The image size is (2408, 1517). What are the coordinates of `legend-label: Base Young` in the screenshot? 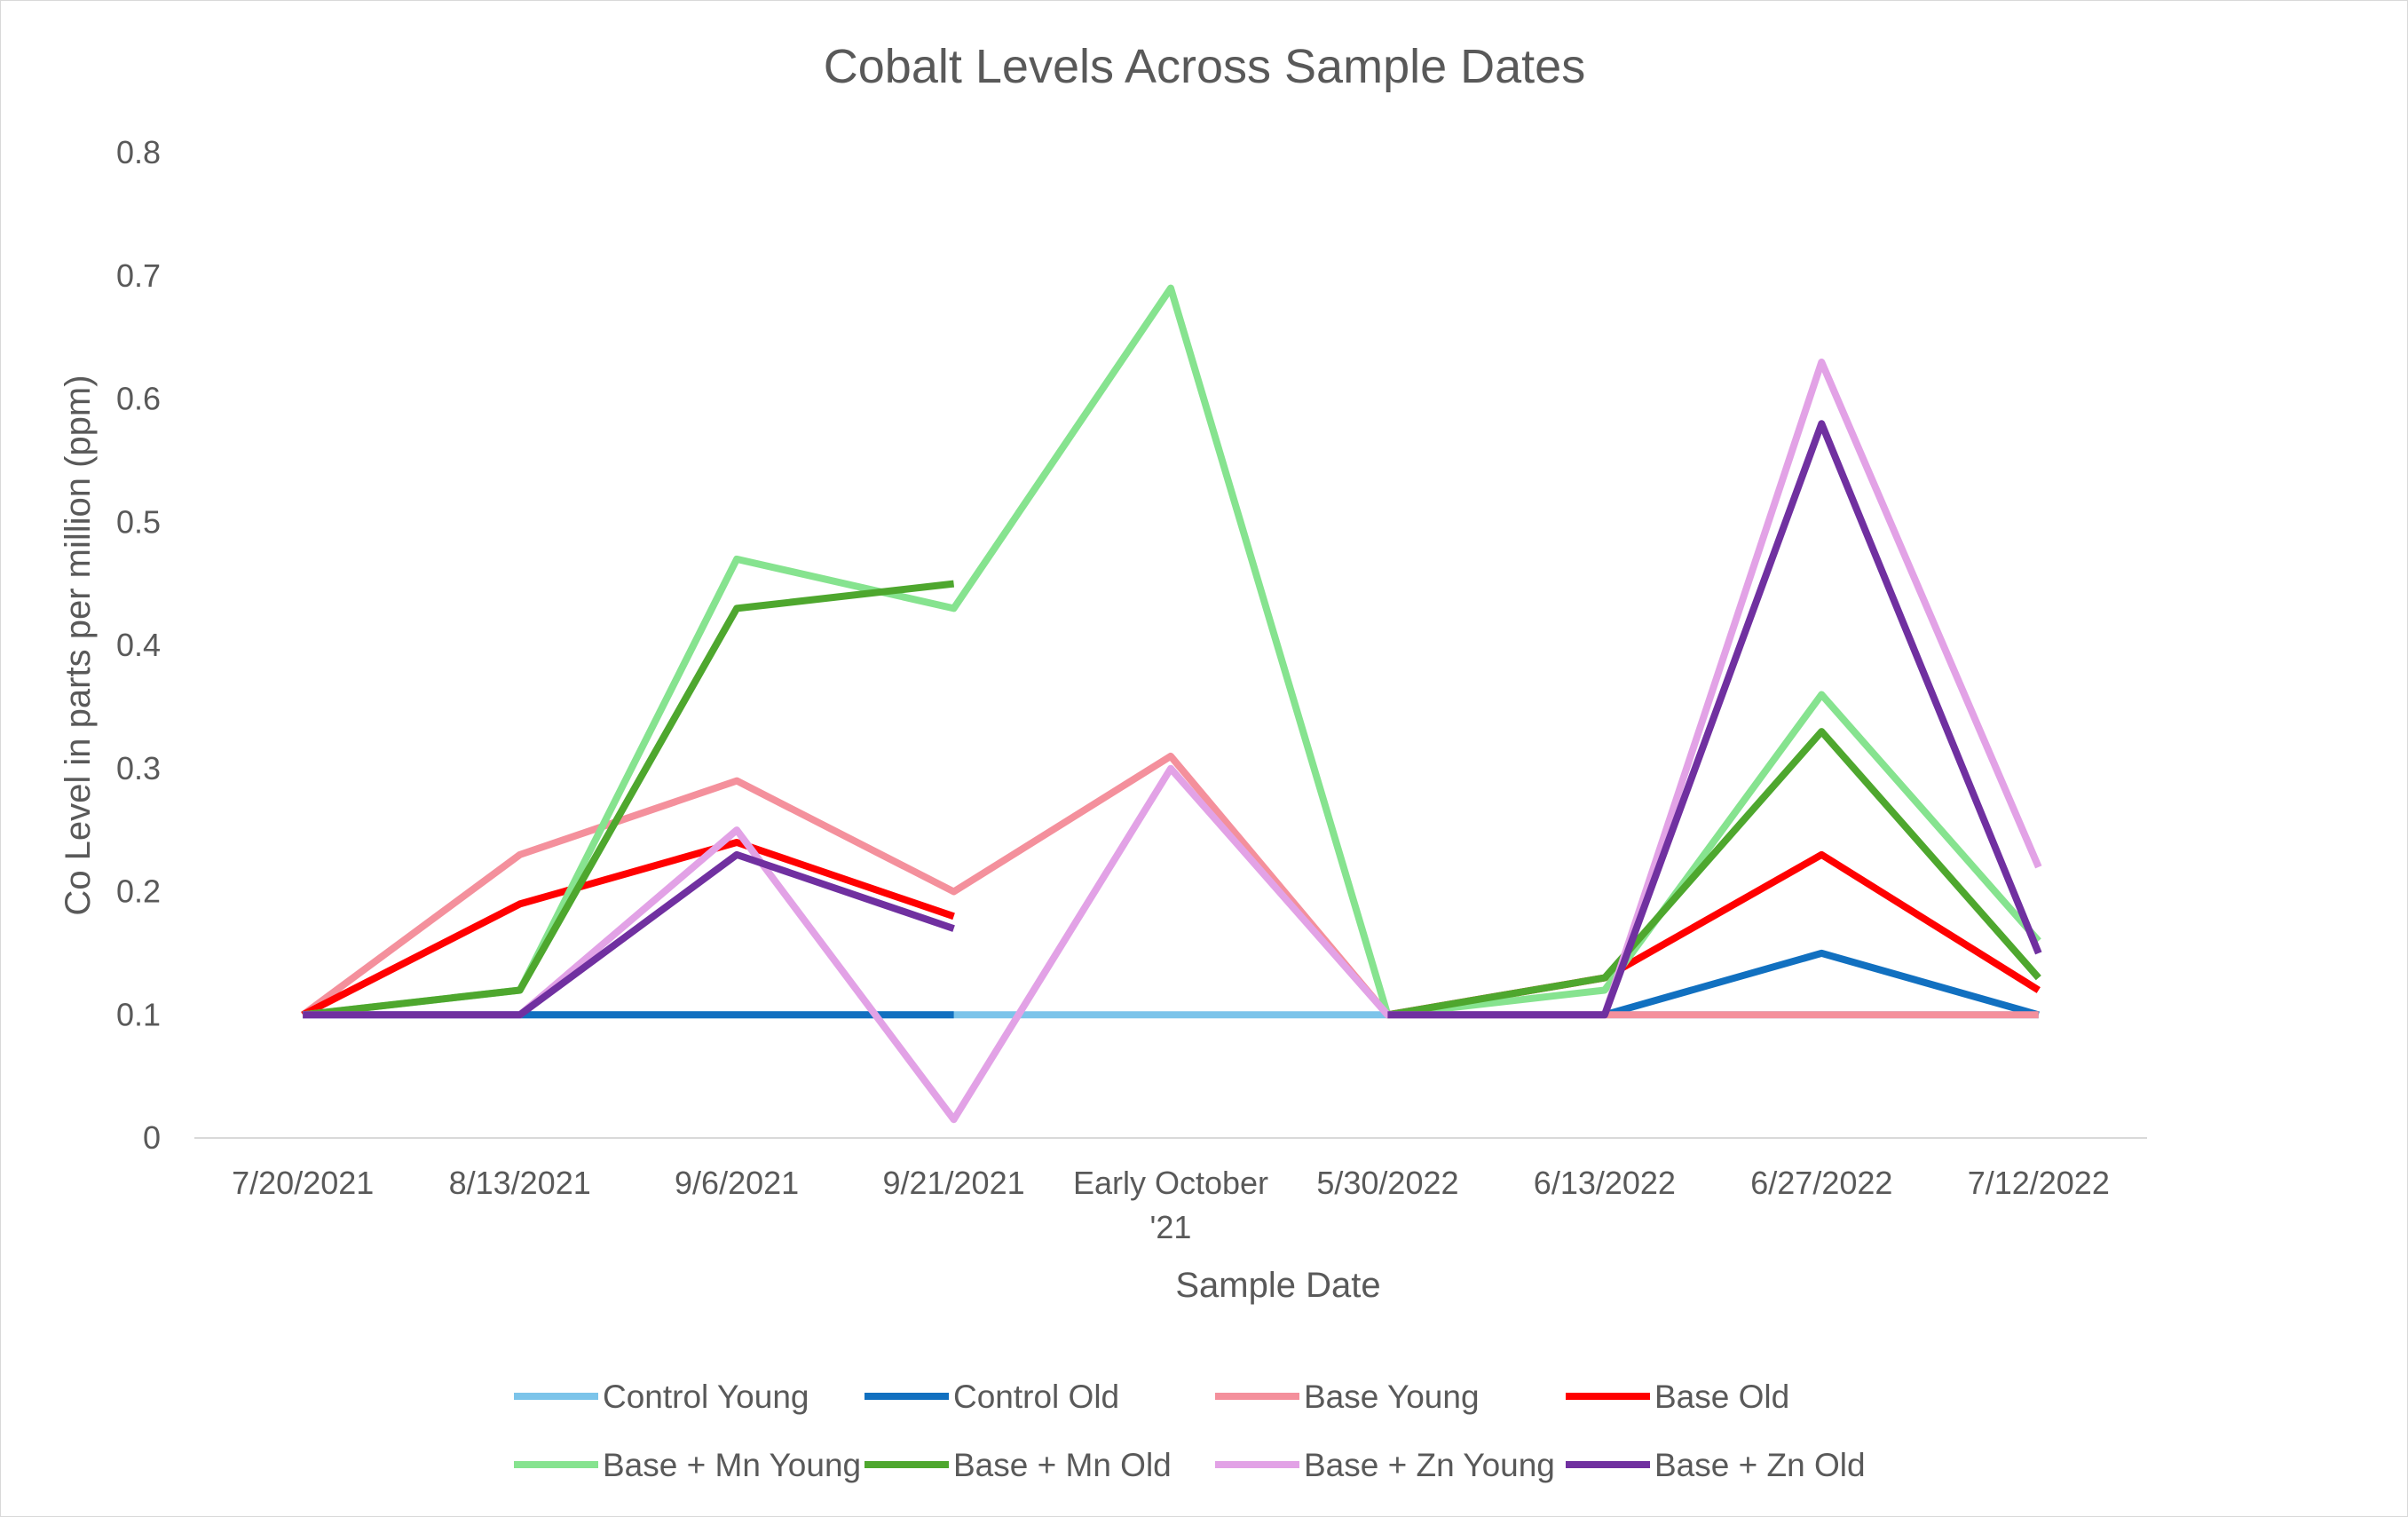 It's located at (1392, 1397).